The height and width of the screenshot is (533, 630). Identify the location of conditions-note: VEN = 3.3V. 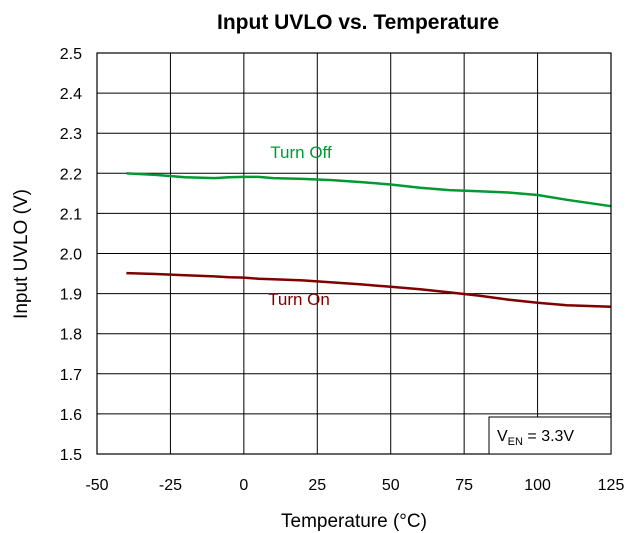
(550, 435).